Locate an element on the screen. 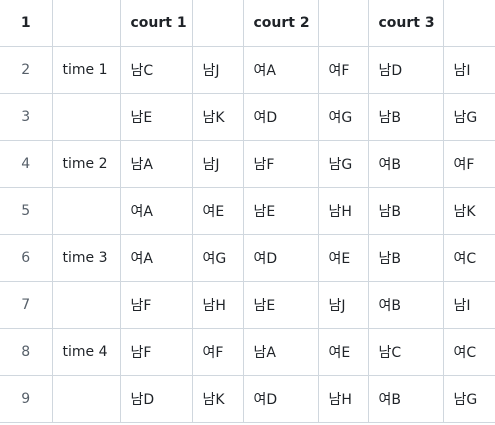 This screenshot has width=495, height=425. table-row: 7 남F 남H 남E 남J 여B 남I is located at coordinates (247, 305).